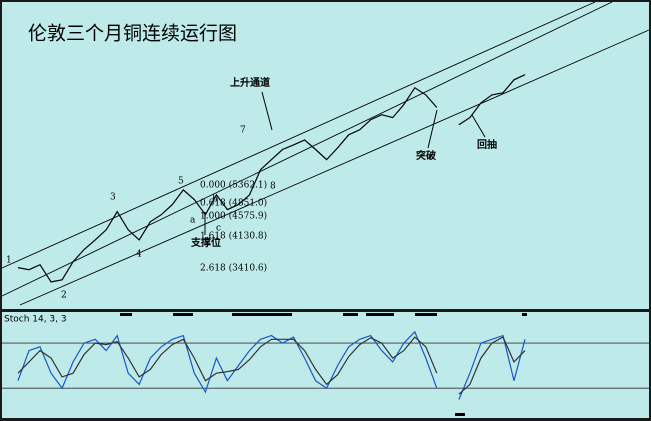 Image resolution: width=651 pixels, height=421 pixels. What do you see at coordinates (233, 216) in the screenshot?
I see `fib-label: 1.000 (4575.9)` at bounding box center [233, 216].